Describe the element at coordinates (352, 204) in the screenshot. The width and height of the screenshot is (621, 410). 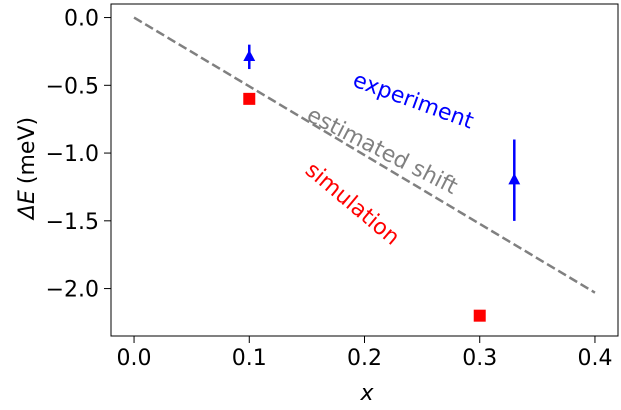
I see `simulation-annotation: simulation` at that location.